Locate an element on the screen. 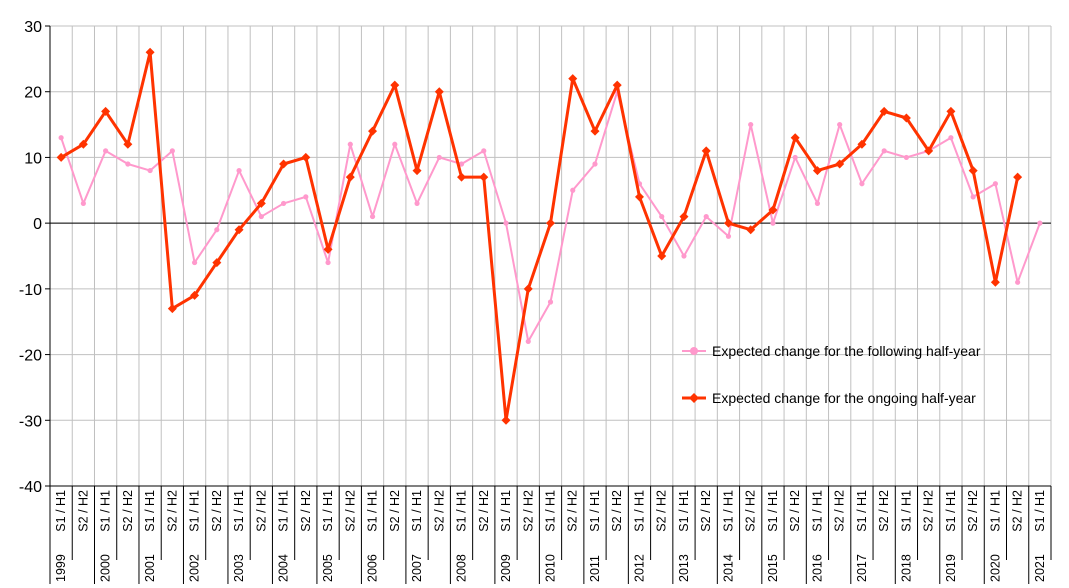 The image size is (1069, 588). y-tick-label: -40 is located at coordinates (30, 487).